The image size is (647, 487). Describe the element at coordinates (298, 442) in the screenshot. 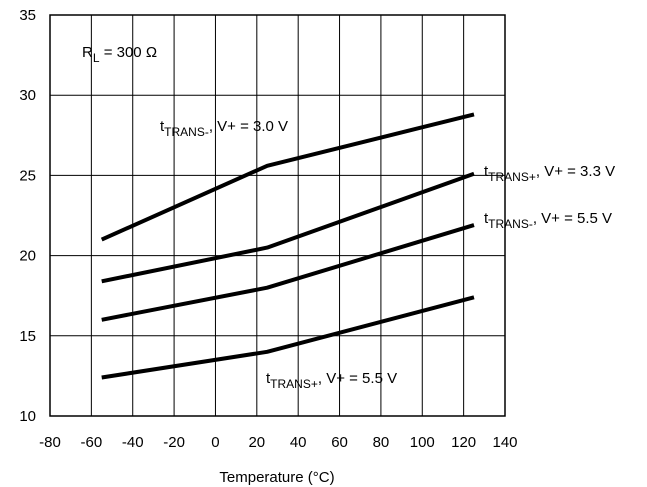

I see `x-tick-label: 40` at that location.